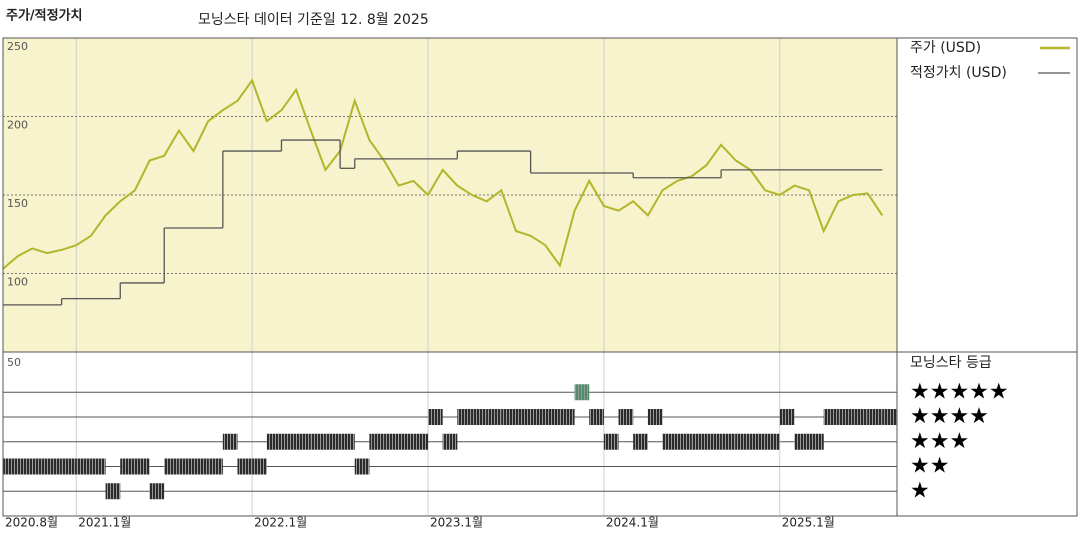 This screenshot has width=1080, height=540. What do you see at coordinates (17, 203) in the screenshot?
I see `y-tick-label: 150` at bounding box center [17, 203].